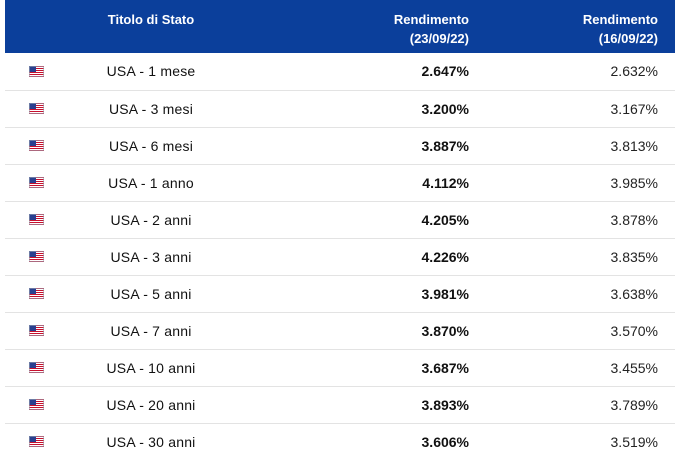 The width and height of the screenshot is (675, 462). Describe the element at coordinates (445, 182) in the screenshot. I see `current-yield-value: 4.112%` at that location.